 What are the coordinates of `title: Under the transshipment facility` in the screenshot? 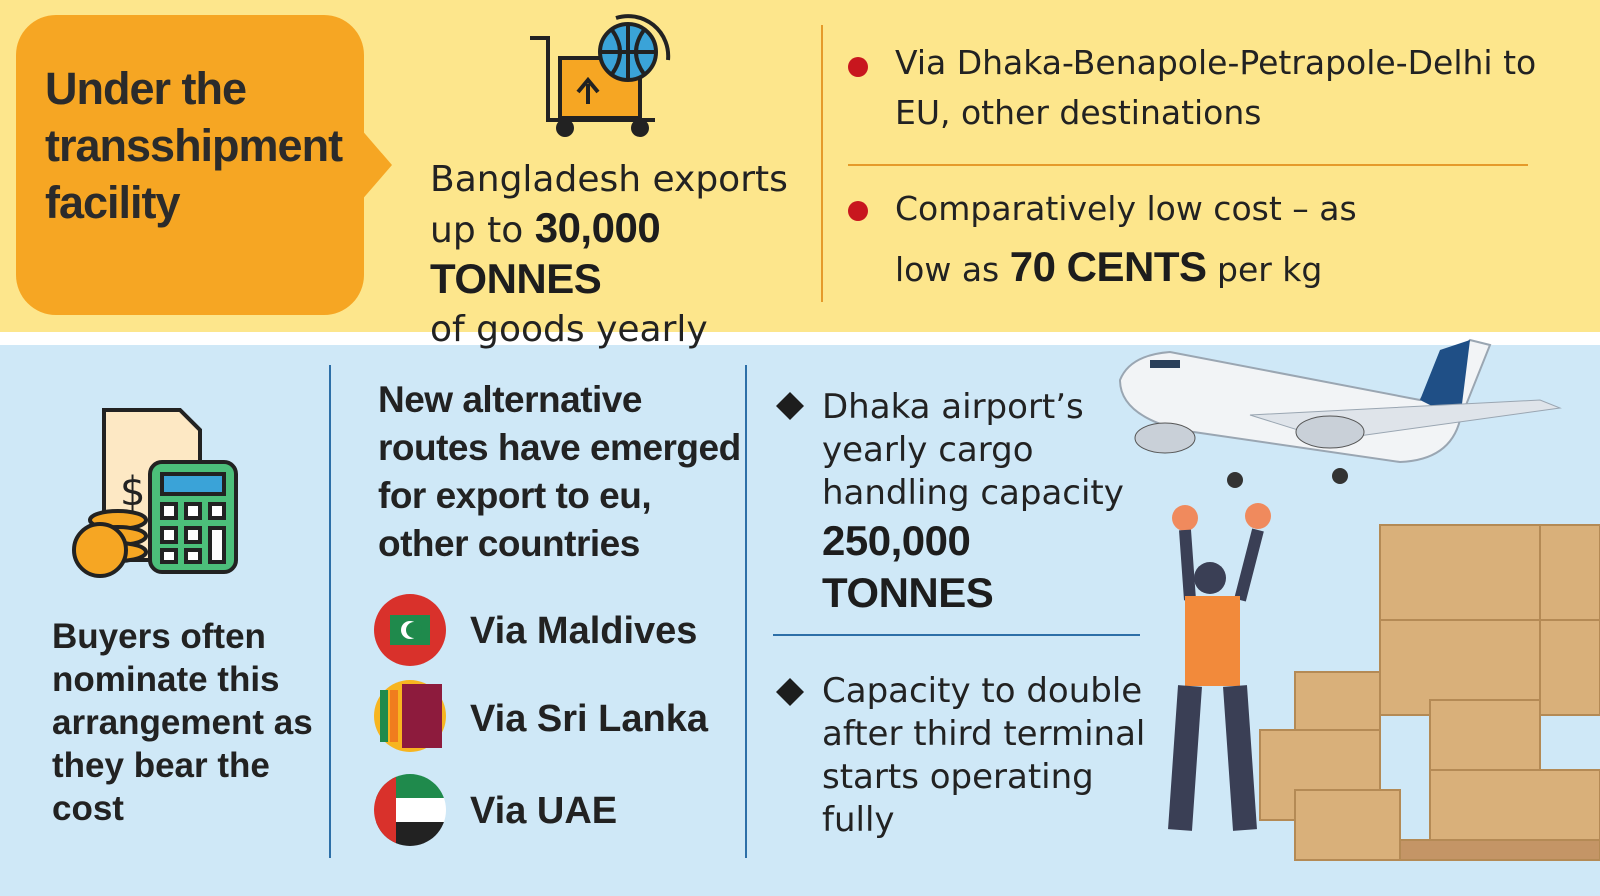 It's located at (194, 145).